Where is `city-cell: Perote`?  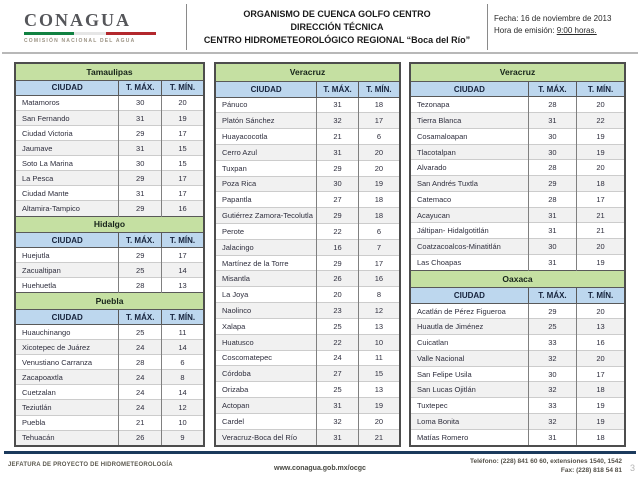 city-cell: Perote is located at coordinates (265, 231).